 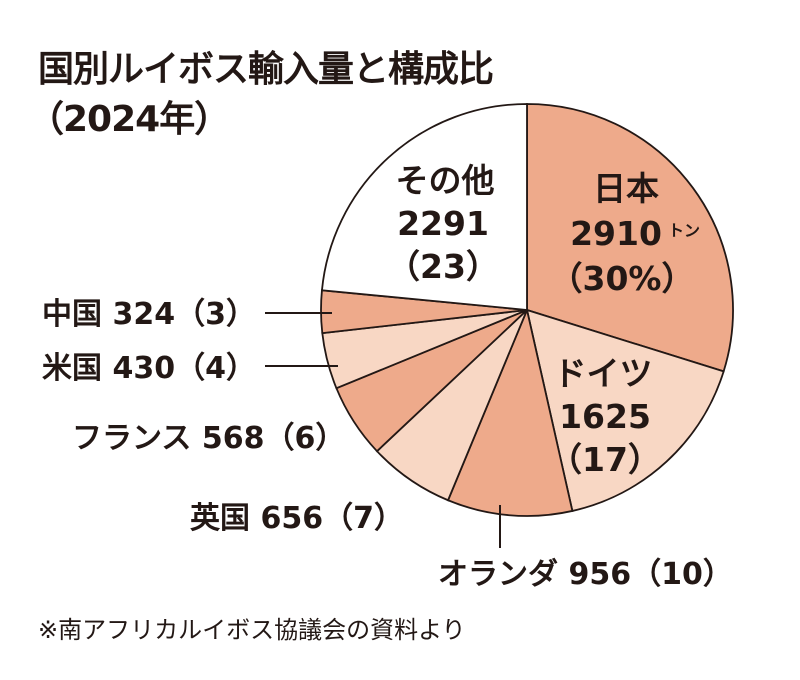 What do you see at coordinates (297, 518) in the screenshot?
I see `label-uk: 英国 656（7）` at bounding box center [297, 518].